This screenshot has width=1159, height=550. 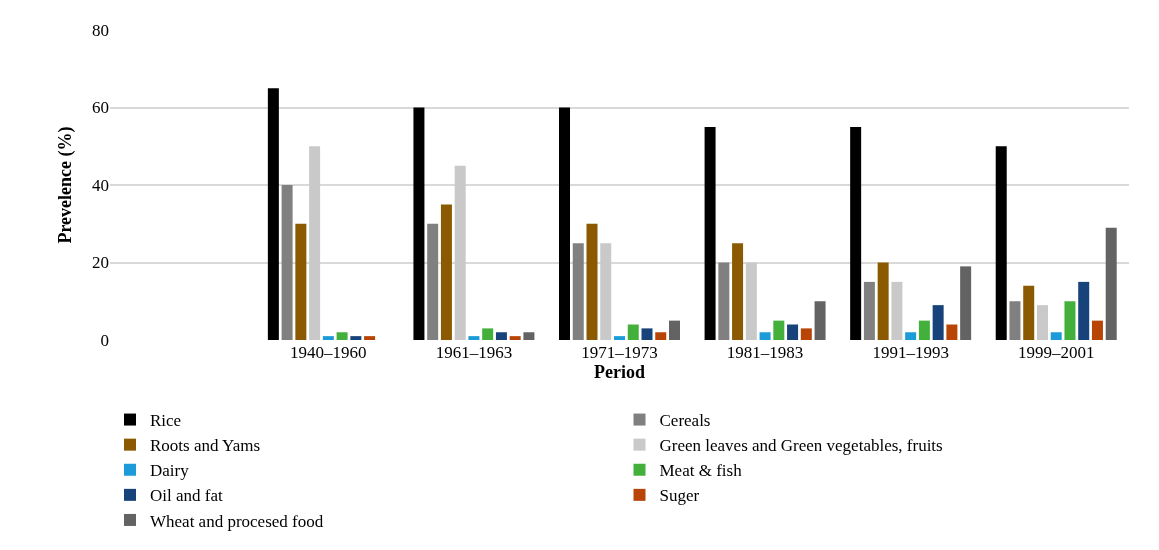 I want to click on x-tick-label: 1971–1973, so click(x=619, y=352).